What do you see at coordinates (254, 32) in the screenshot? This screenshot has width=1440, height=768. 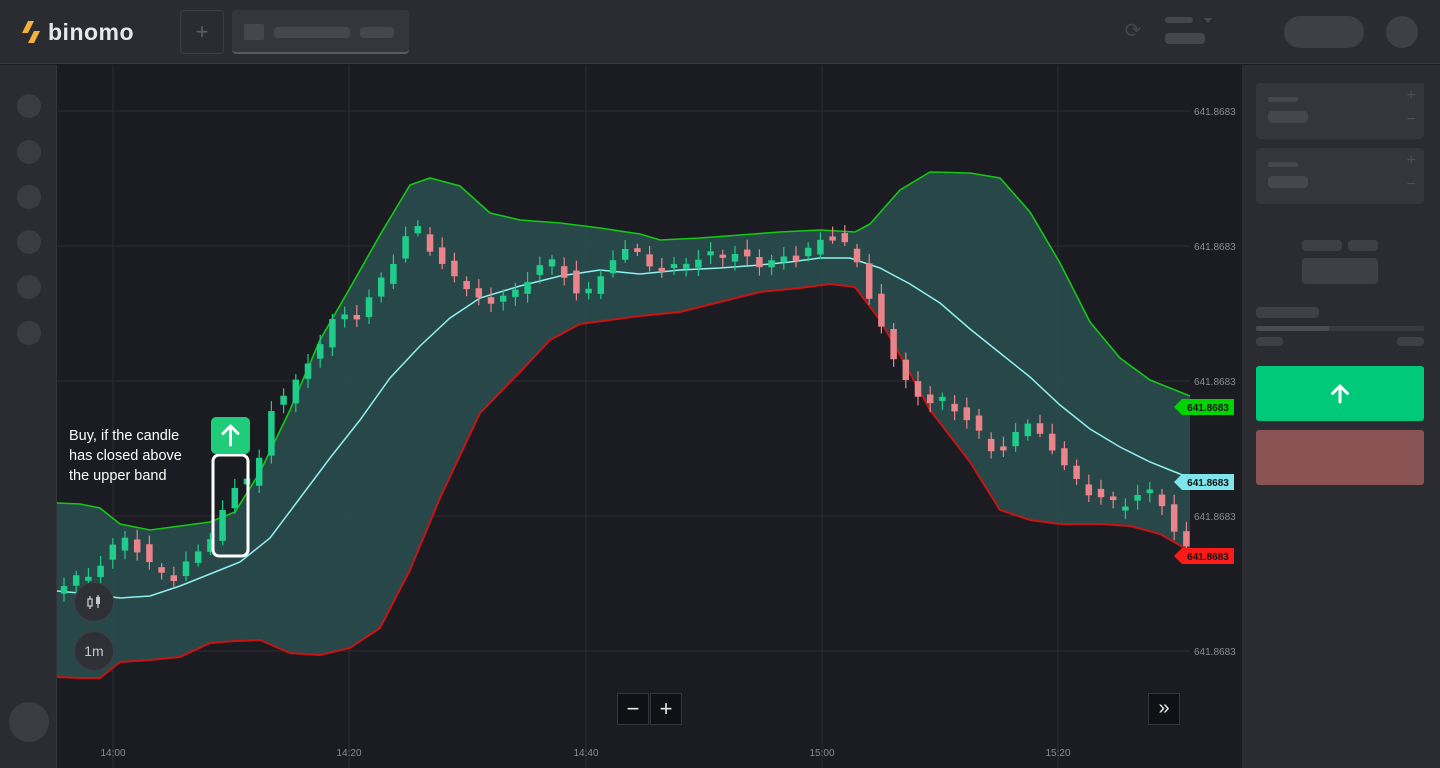 I see `asset-flag-icon` at bounding box center [254, 32].